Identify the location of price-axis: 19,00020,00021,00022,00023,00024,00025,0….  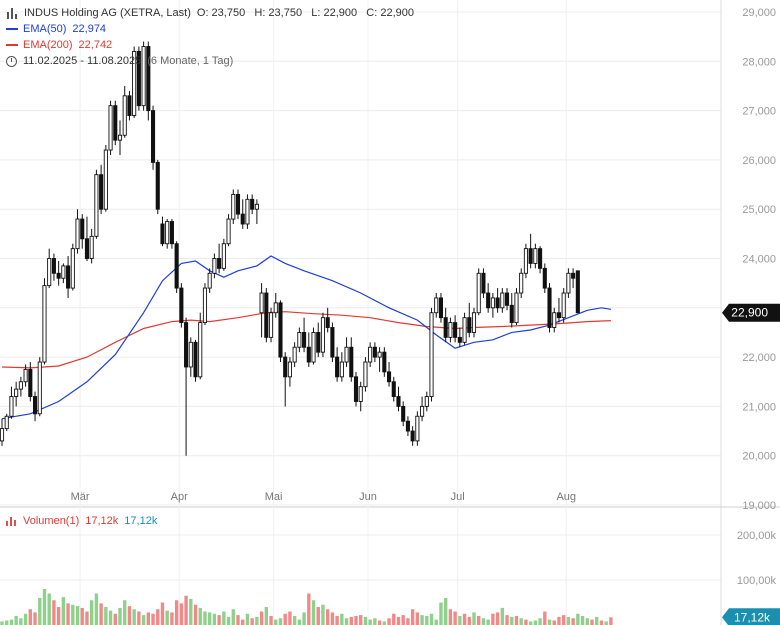
(759, 259).